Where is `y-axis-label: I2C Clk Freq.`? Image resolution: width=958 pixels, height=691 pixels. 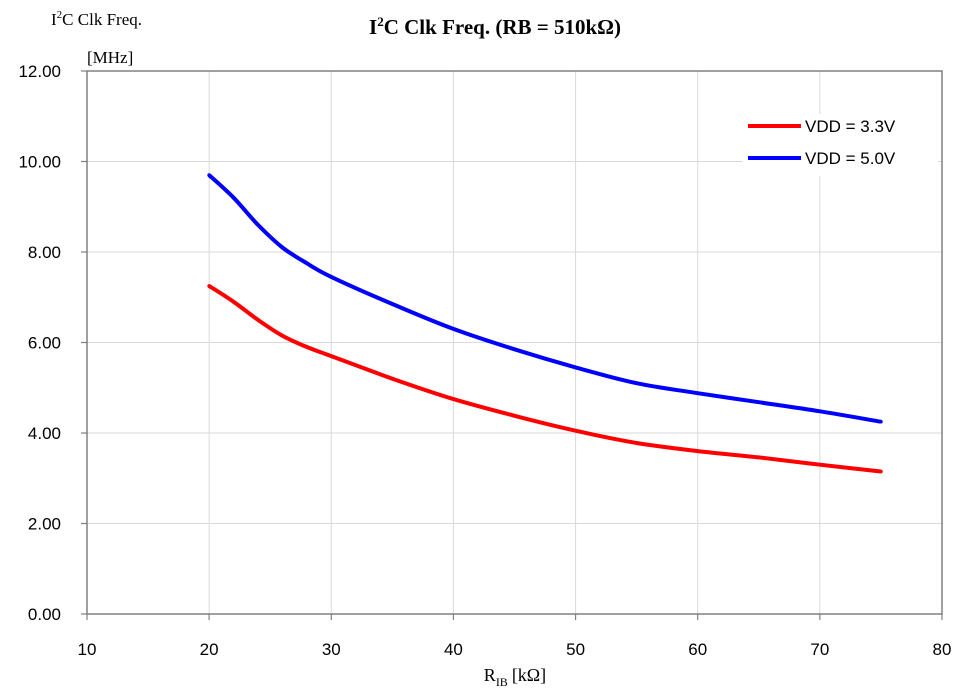
y-axis-label: I2C Clk Freq. is located at coordinates (96, 19).